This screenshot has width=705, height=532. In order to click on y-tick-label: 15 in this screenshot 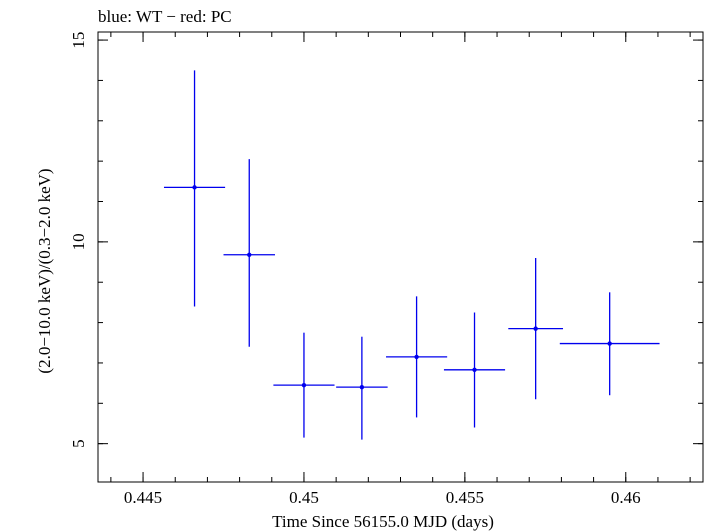, I will do `click(78, 40)`.